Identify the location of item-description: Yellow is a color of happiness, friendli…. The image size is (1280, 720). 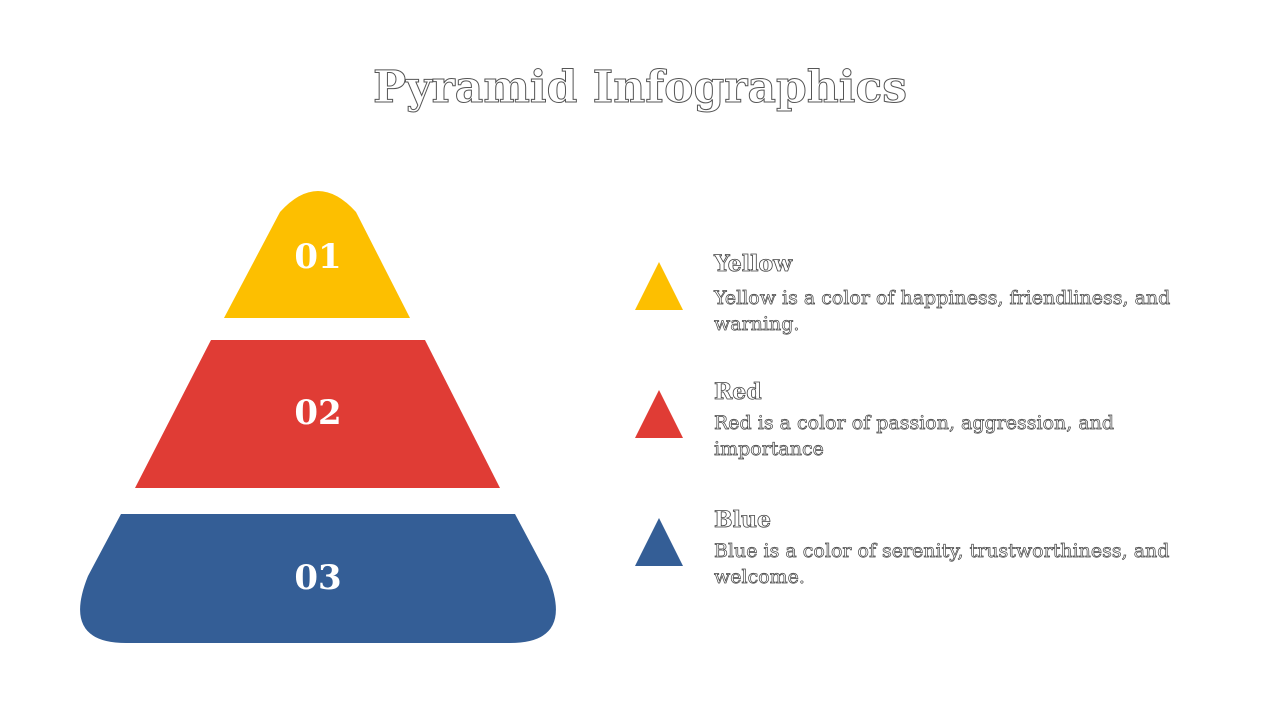
(942, 311).